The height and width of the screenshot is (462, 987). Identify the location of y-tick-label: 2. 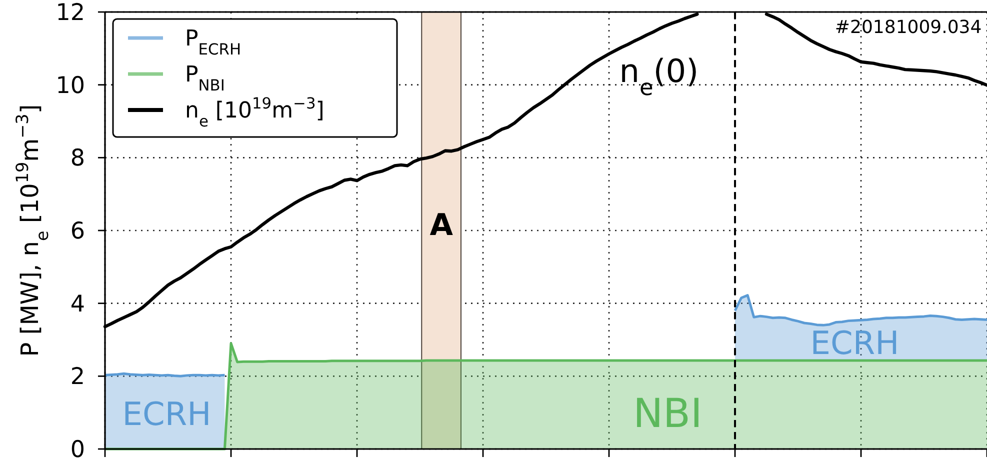
(77, 377).